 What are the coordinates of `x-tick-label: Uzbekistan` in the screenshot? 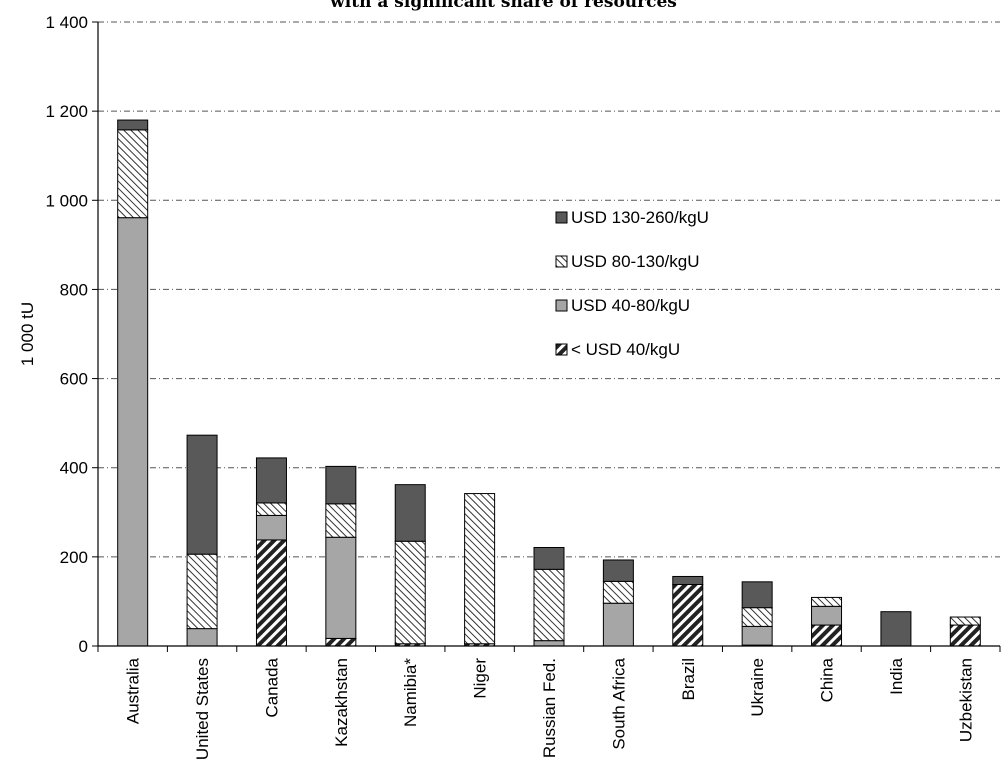 It's located at (965, 700).